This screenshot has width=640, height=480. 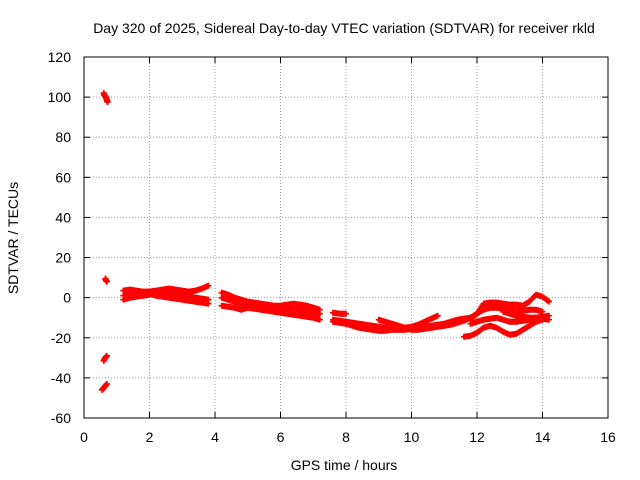 I want to click on x-tick-label: 14, so click(x=543, y=437).